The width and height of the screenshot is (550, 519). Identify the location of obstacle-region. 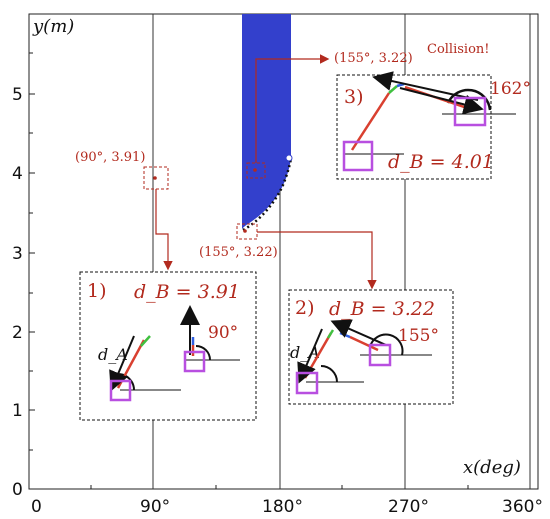
(266, 121).